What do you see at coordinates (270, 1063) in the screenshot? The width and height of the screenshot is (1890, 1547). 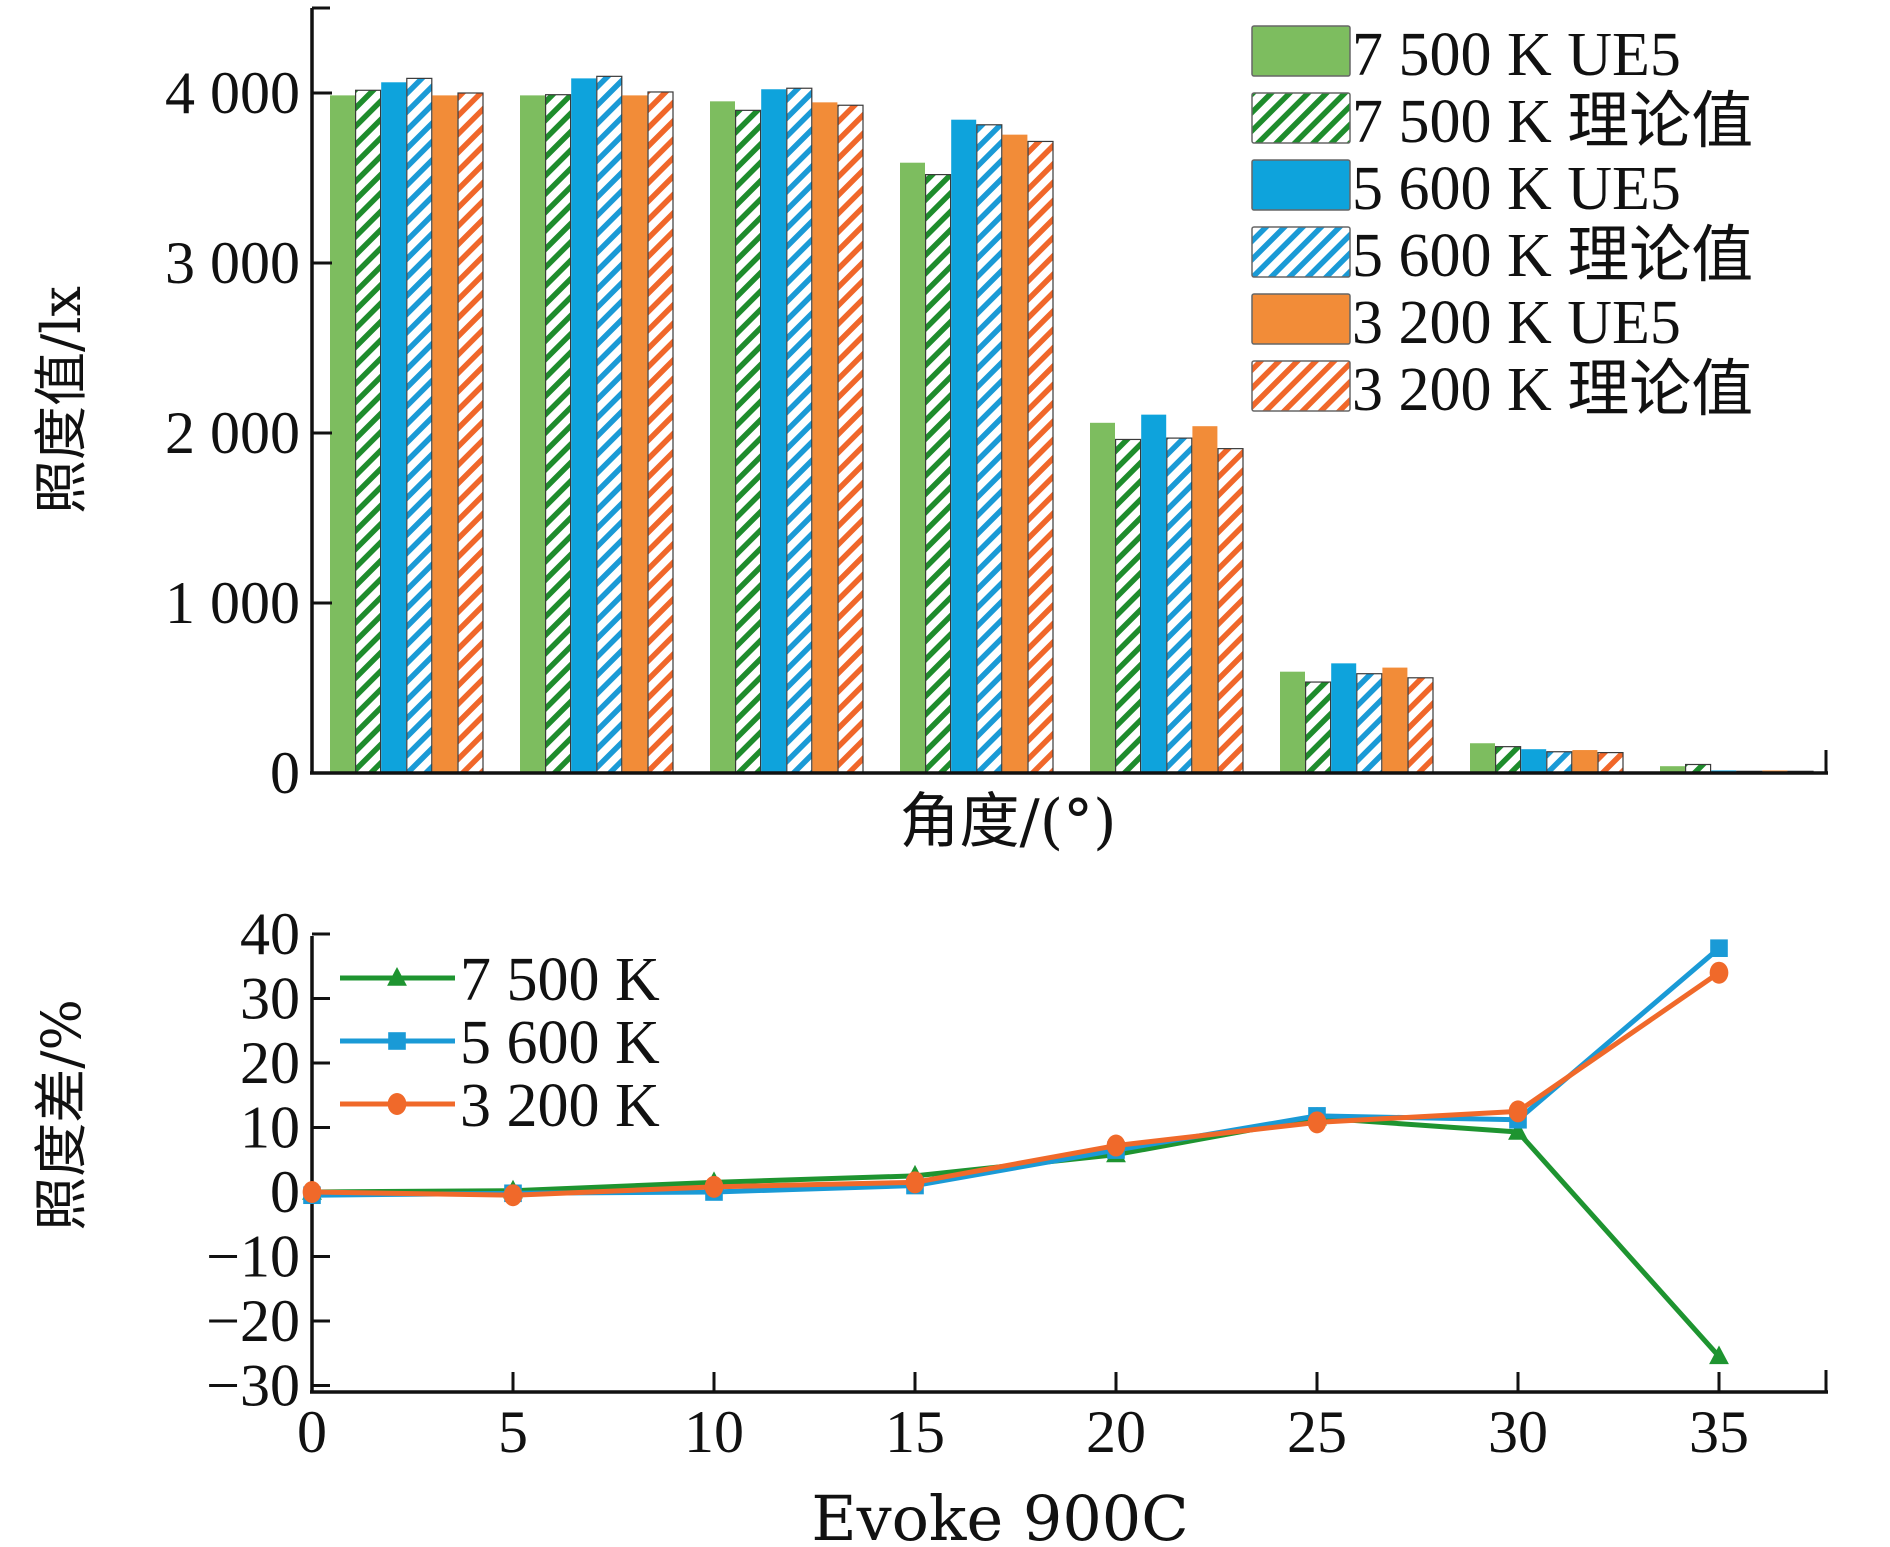 I see `line-y-tick-label: 20` at bounding box center [270, 1063].